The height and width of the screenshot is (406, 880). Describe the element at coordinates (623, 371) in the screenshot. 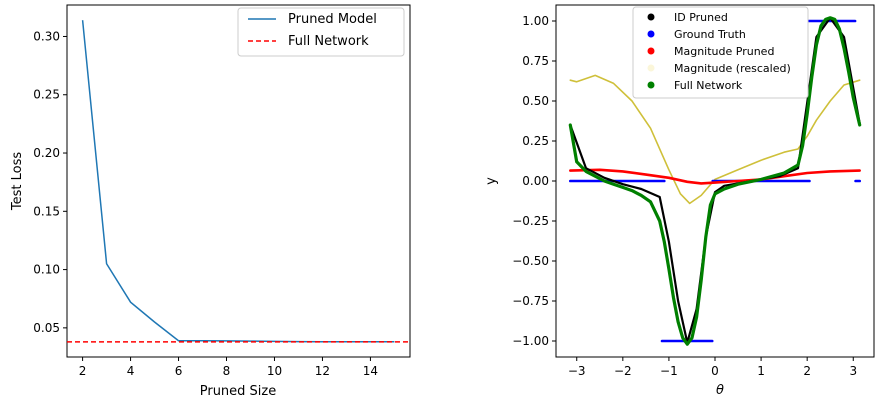

I see `x-tick-label: −2` at that location.